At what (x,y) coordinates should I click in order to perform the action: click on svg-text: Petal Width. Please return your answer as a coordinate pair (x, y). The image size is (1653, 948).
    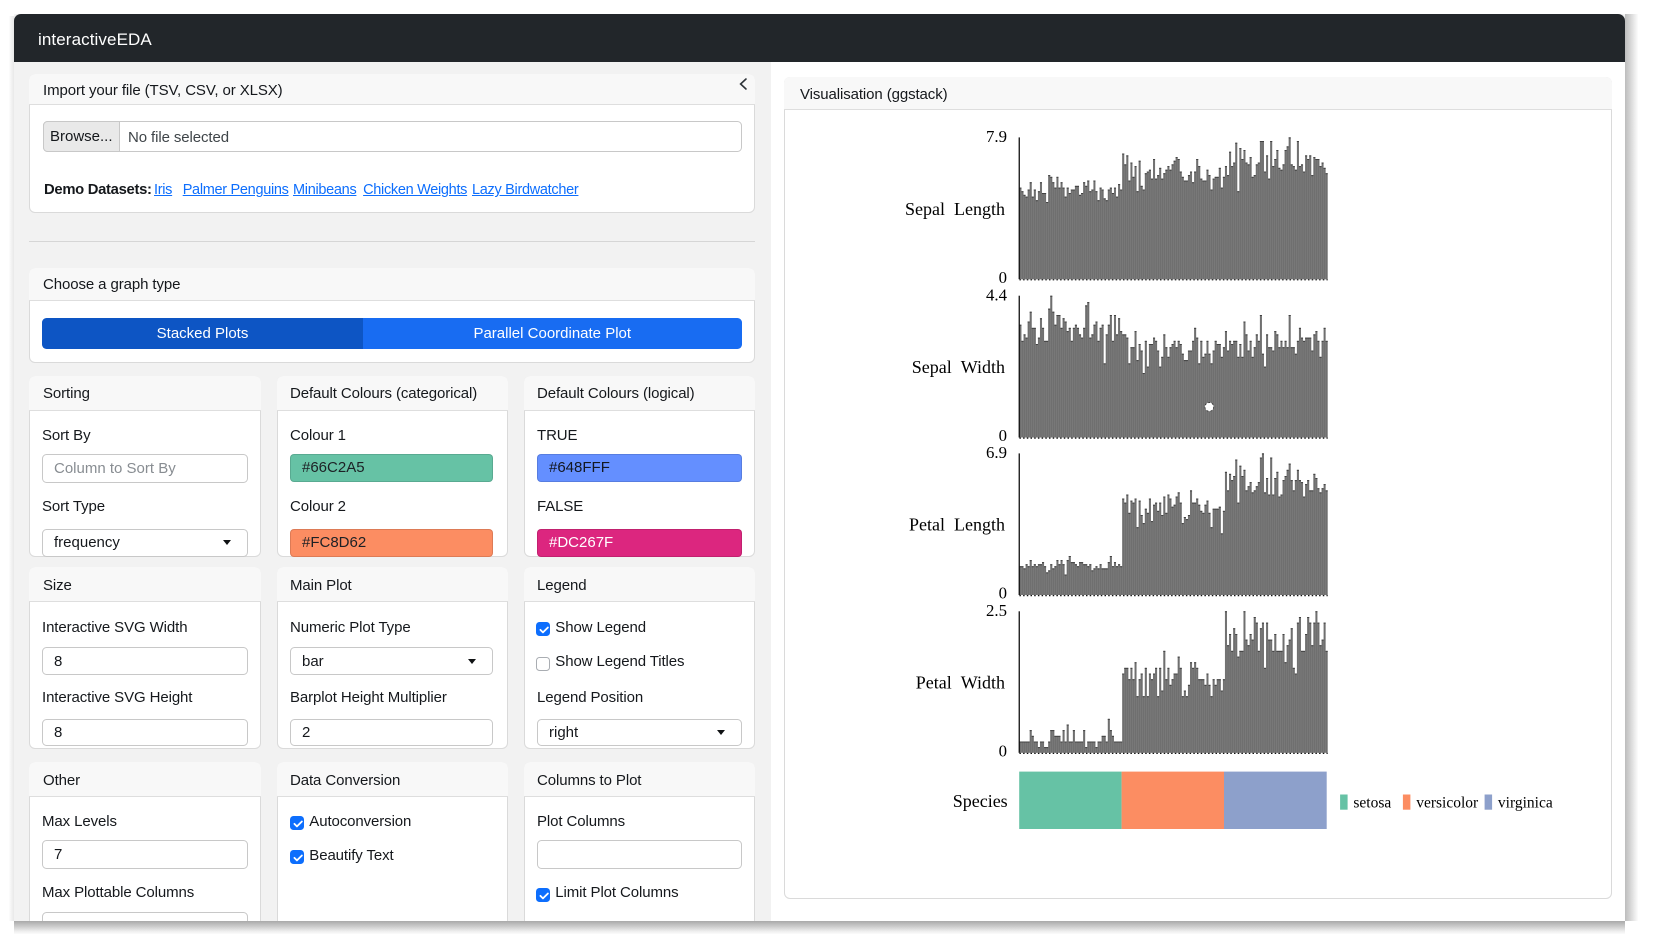
    Looking at the image, I should click on (960, 683).